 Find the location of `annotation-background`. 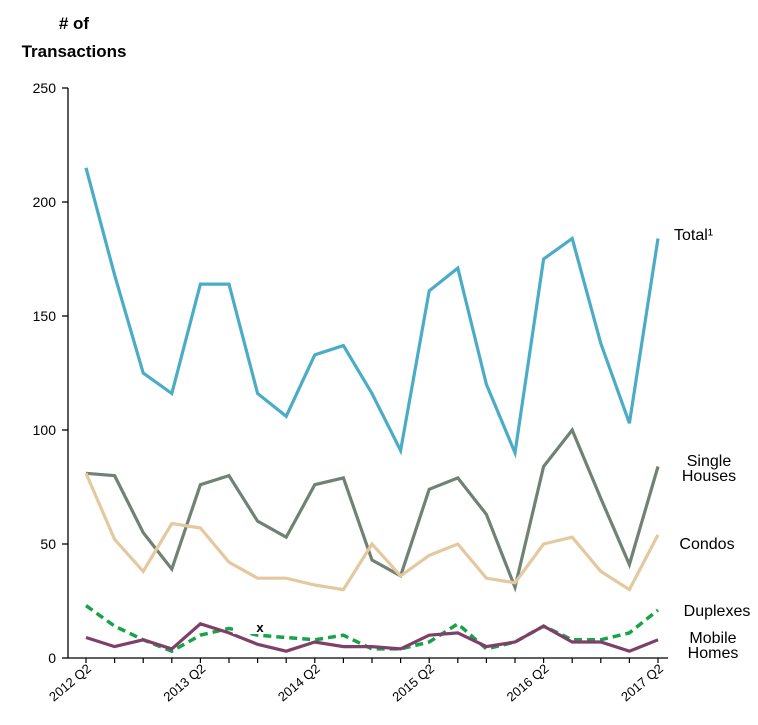

annotation-background is located at coordinates (254, 626).